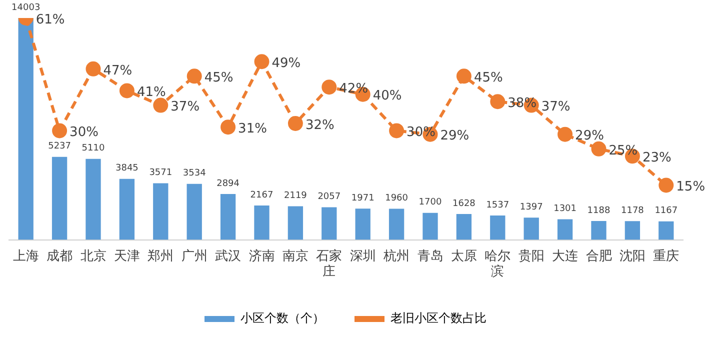 The image size is (707, 339). Describe the element at coordinates (93, 256) in the screenshot. I see `x-tick-label: 北京` at that location.